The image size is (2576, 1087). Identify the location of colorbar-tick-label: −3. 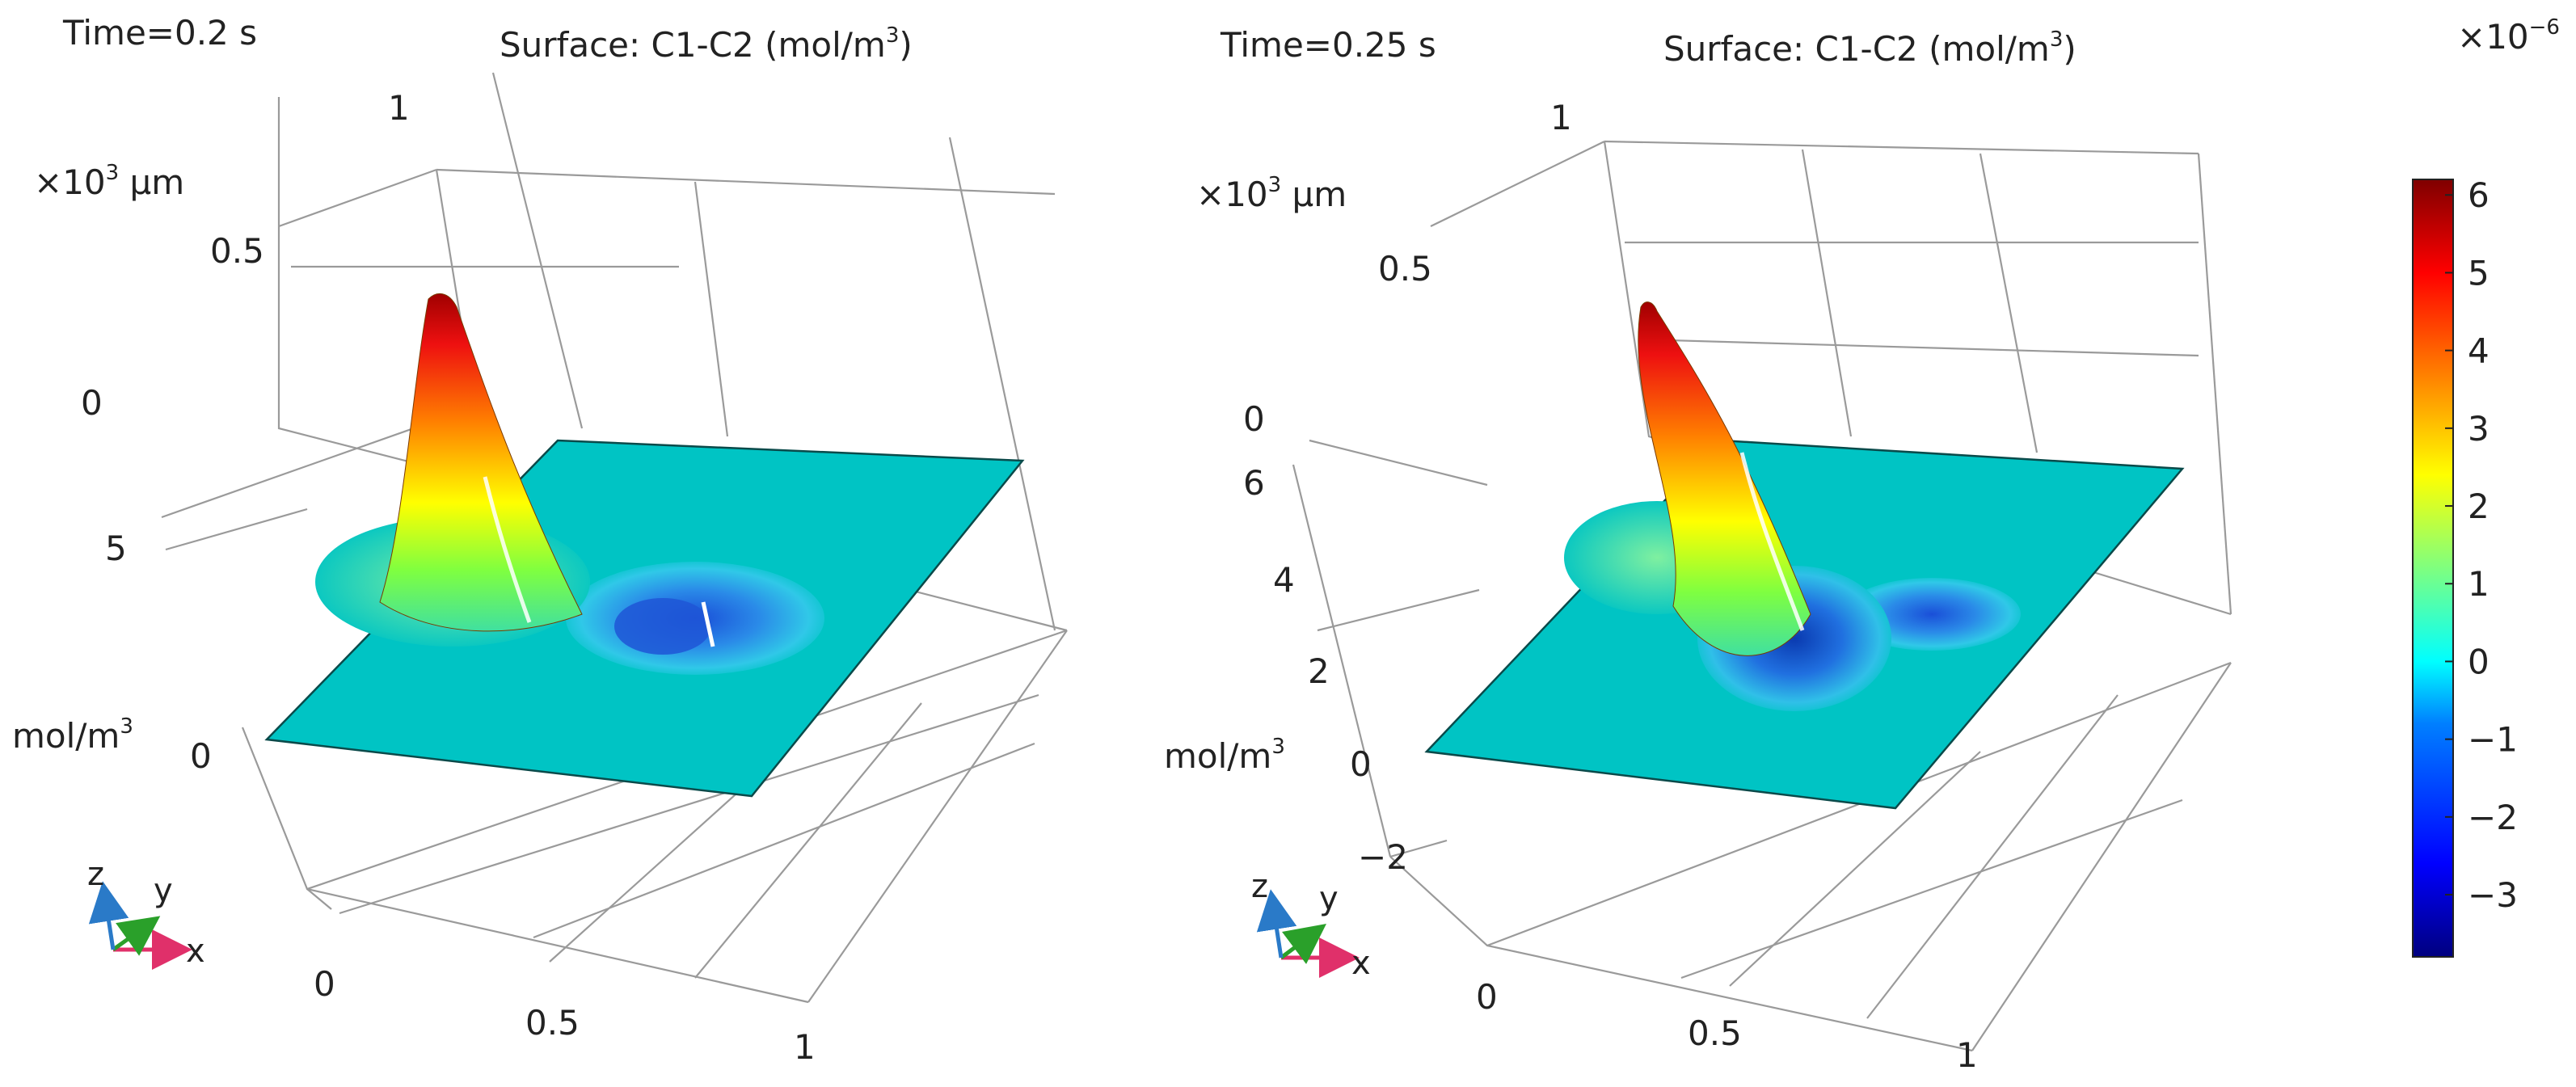
(2493, 895).